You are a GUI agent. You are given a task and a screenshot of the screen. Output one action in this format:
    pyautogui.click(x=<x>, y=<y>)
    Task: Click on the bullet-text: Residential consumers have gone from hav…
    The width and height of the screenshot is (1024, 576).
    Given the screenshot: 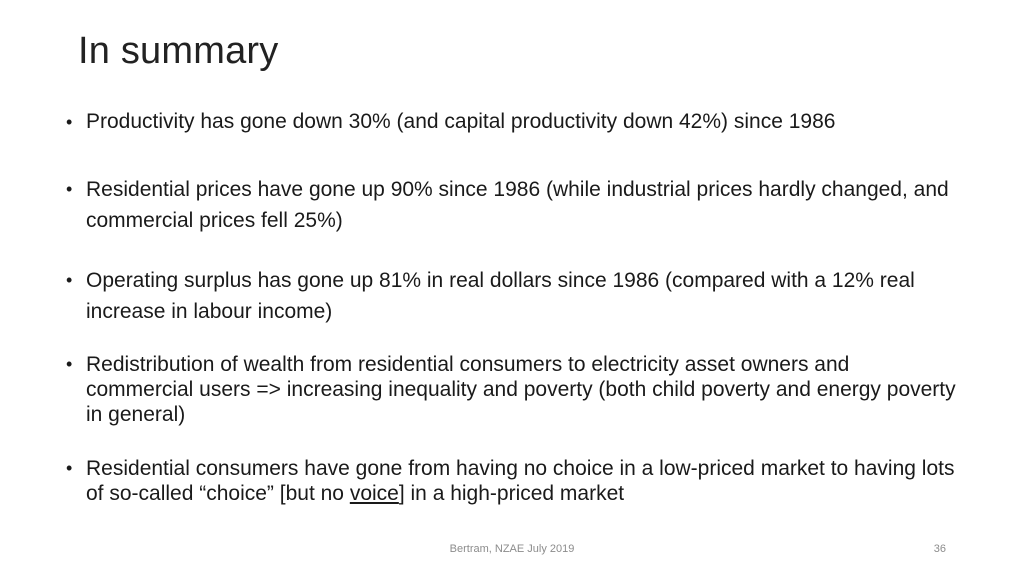 What is the action you would take?
    pyautogui.click(x=521, y=481)
    